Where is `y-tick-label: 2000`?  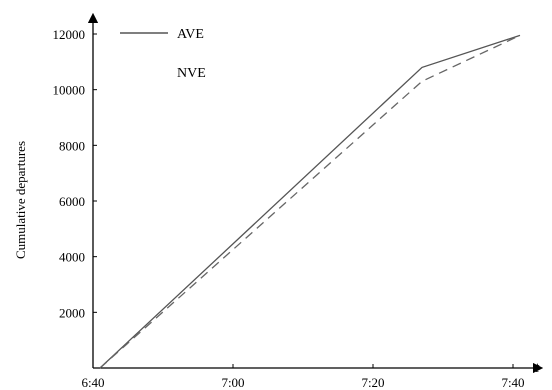
y-tick-label: 2000 is located at coordinates (72, 312).